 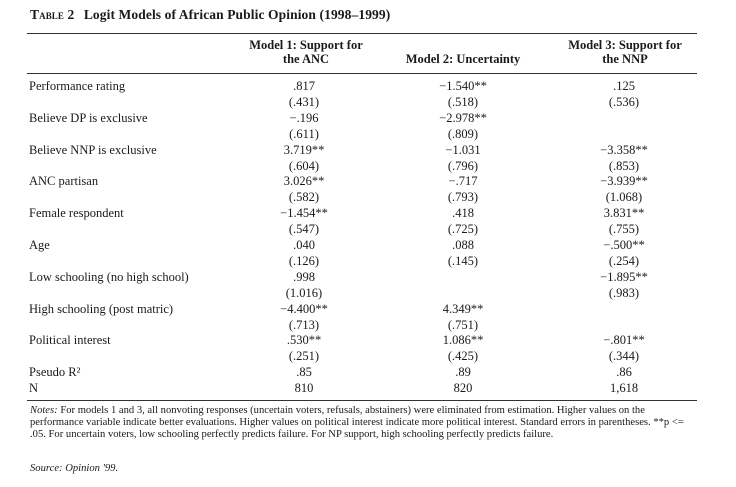 I want to click on coefficient-cell: .817, so click(x=304, y=86).